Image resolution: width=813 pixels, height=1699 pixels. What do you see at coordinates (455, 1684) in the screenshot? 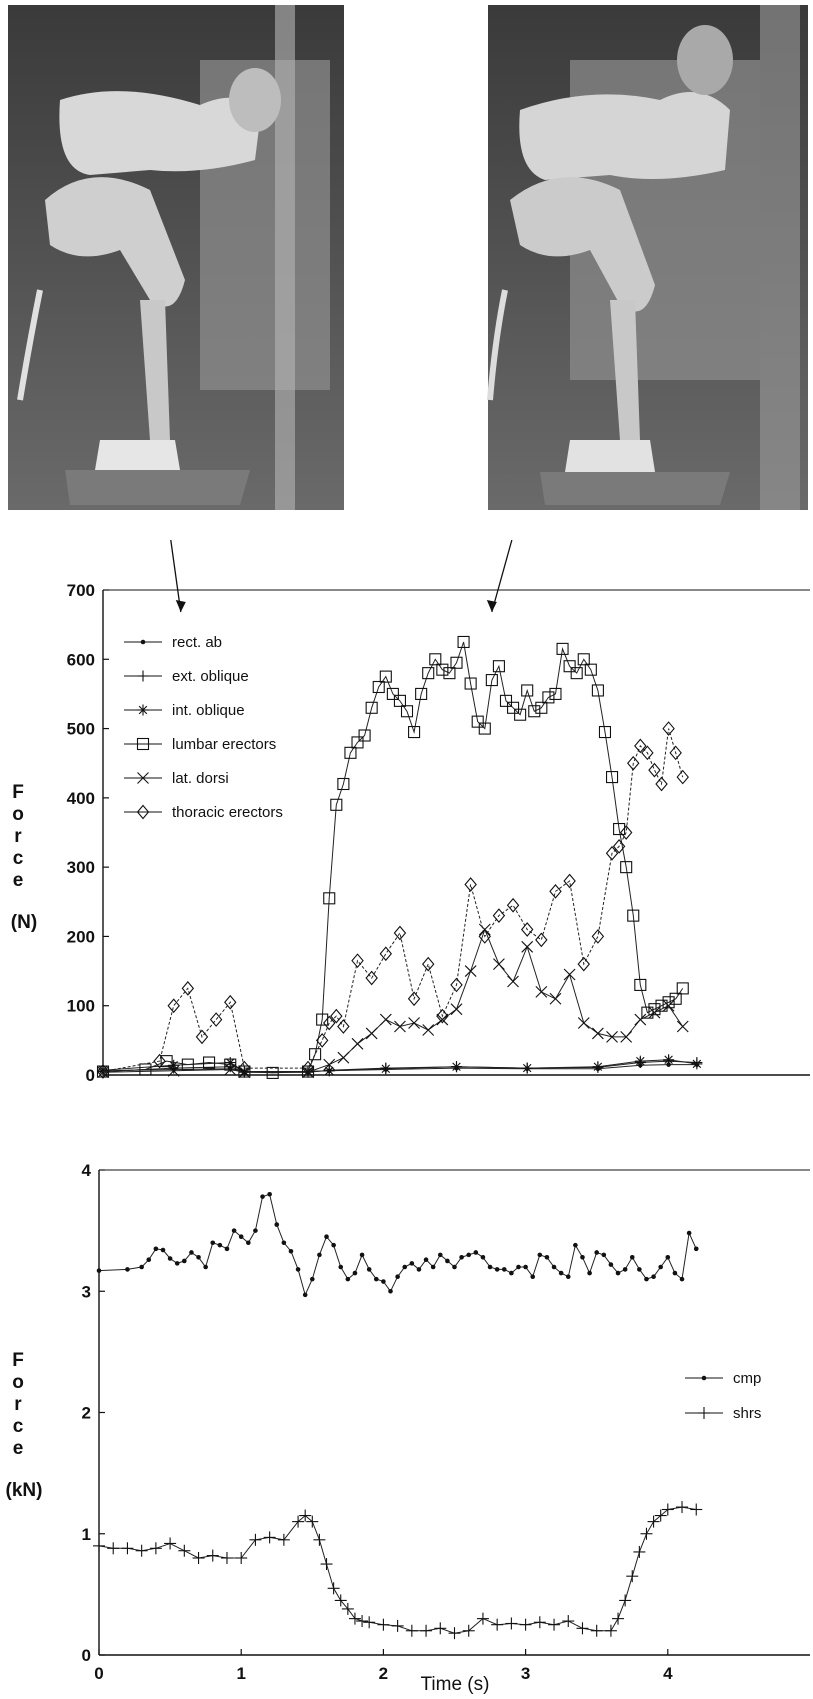
I see `x-axis-label: Time (s)` at bounding box center [455, 1684].